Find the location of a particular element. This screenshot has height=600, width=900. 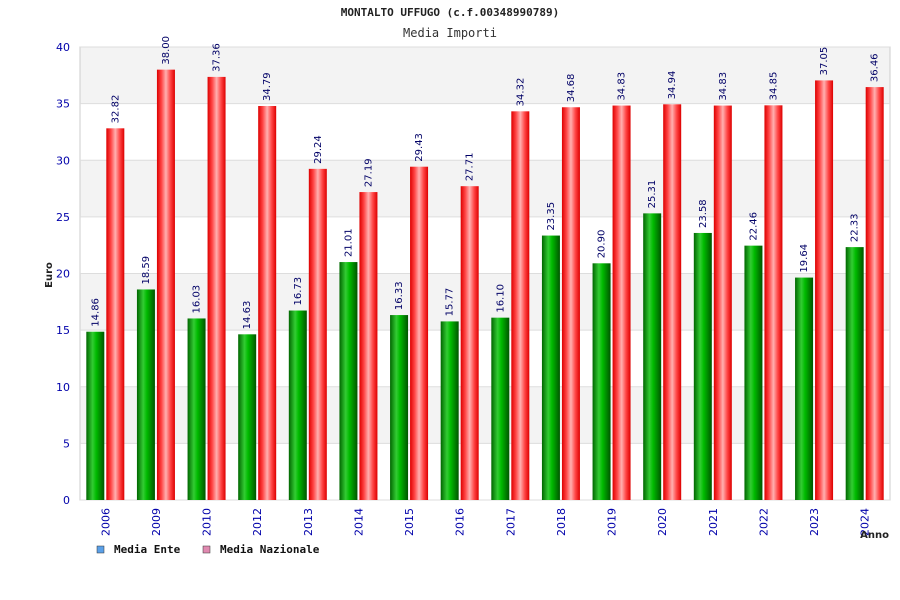

legend-label-media-ente: Media Ente is located at coordinates (147, 549).